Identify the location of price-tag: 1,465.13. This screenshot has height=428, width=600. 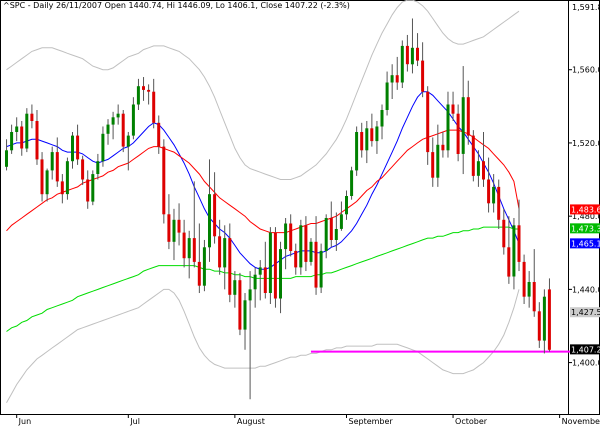
(585, 243).